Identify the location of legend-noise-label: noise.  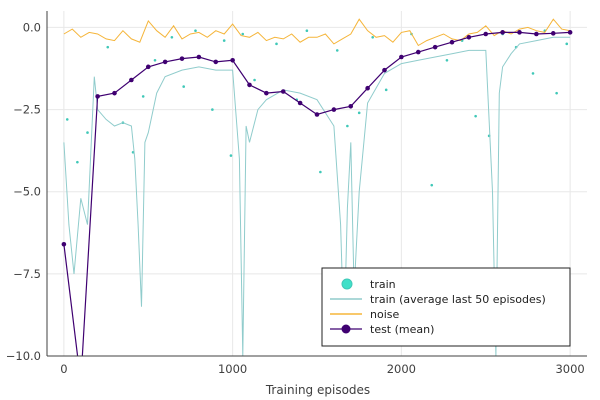
(384, 314).